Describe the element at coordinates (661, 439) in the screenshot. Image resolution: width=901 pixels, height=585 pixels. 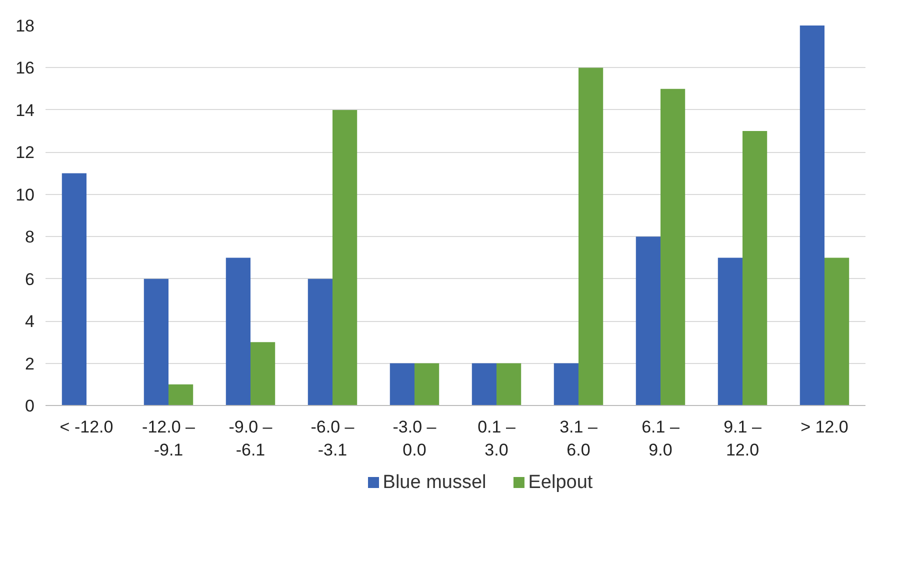
I see `x-tick-label: 6.1 – 9.0` at that location.